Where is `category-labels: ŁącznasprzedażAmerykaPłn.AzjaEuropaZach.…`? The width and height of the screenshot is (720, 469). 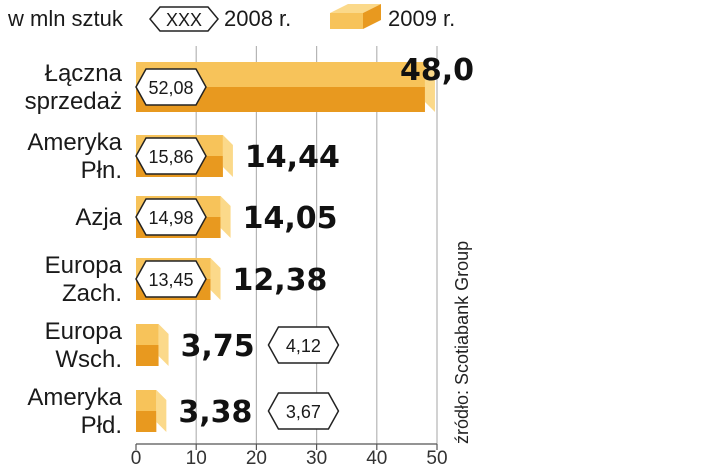 category-labels: ŁącznasprzedażAmerykaPłn.AzjaEuropaZach.… is located at coordinates (74, 249).